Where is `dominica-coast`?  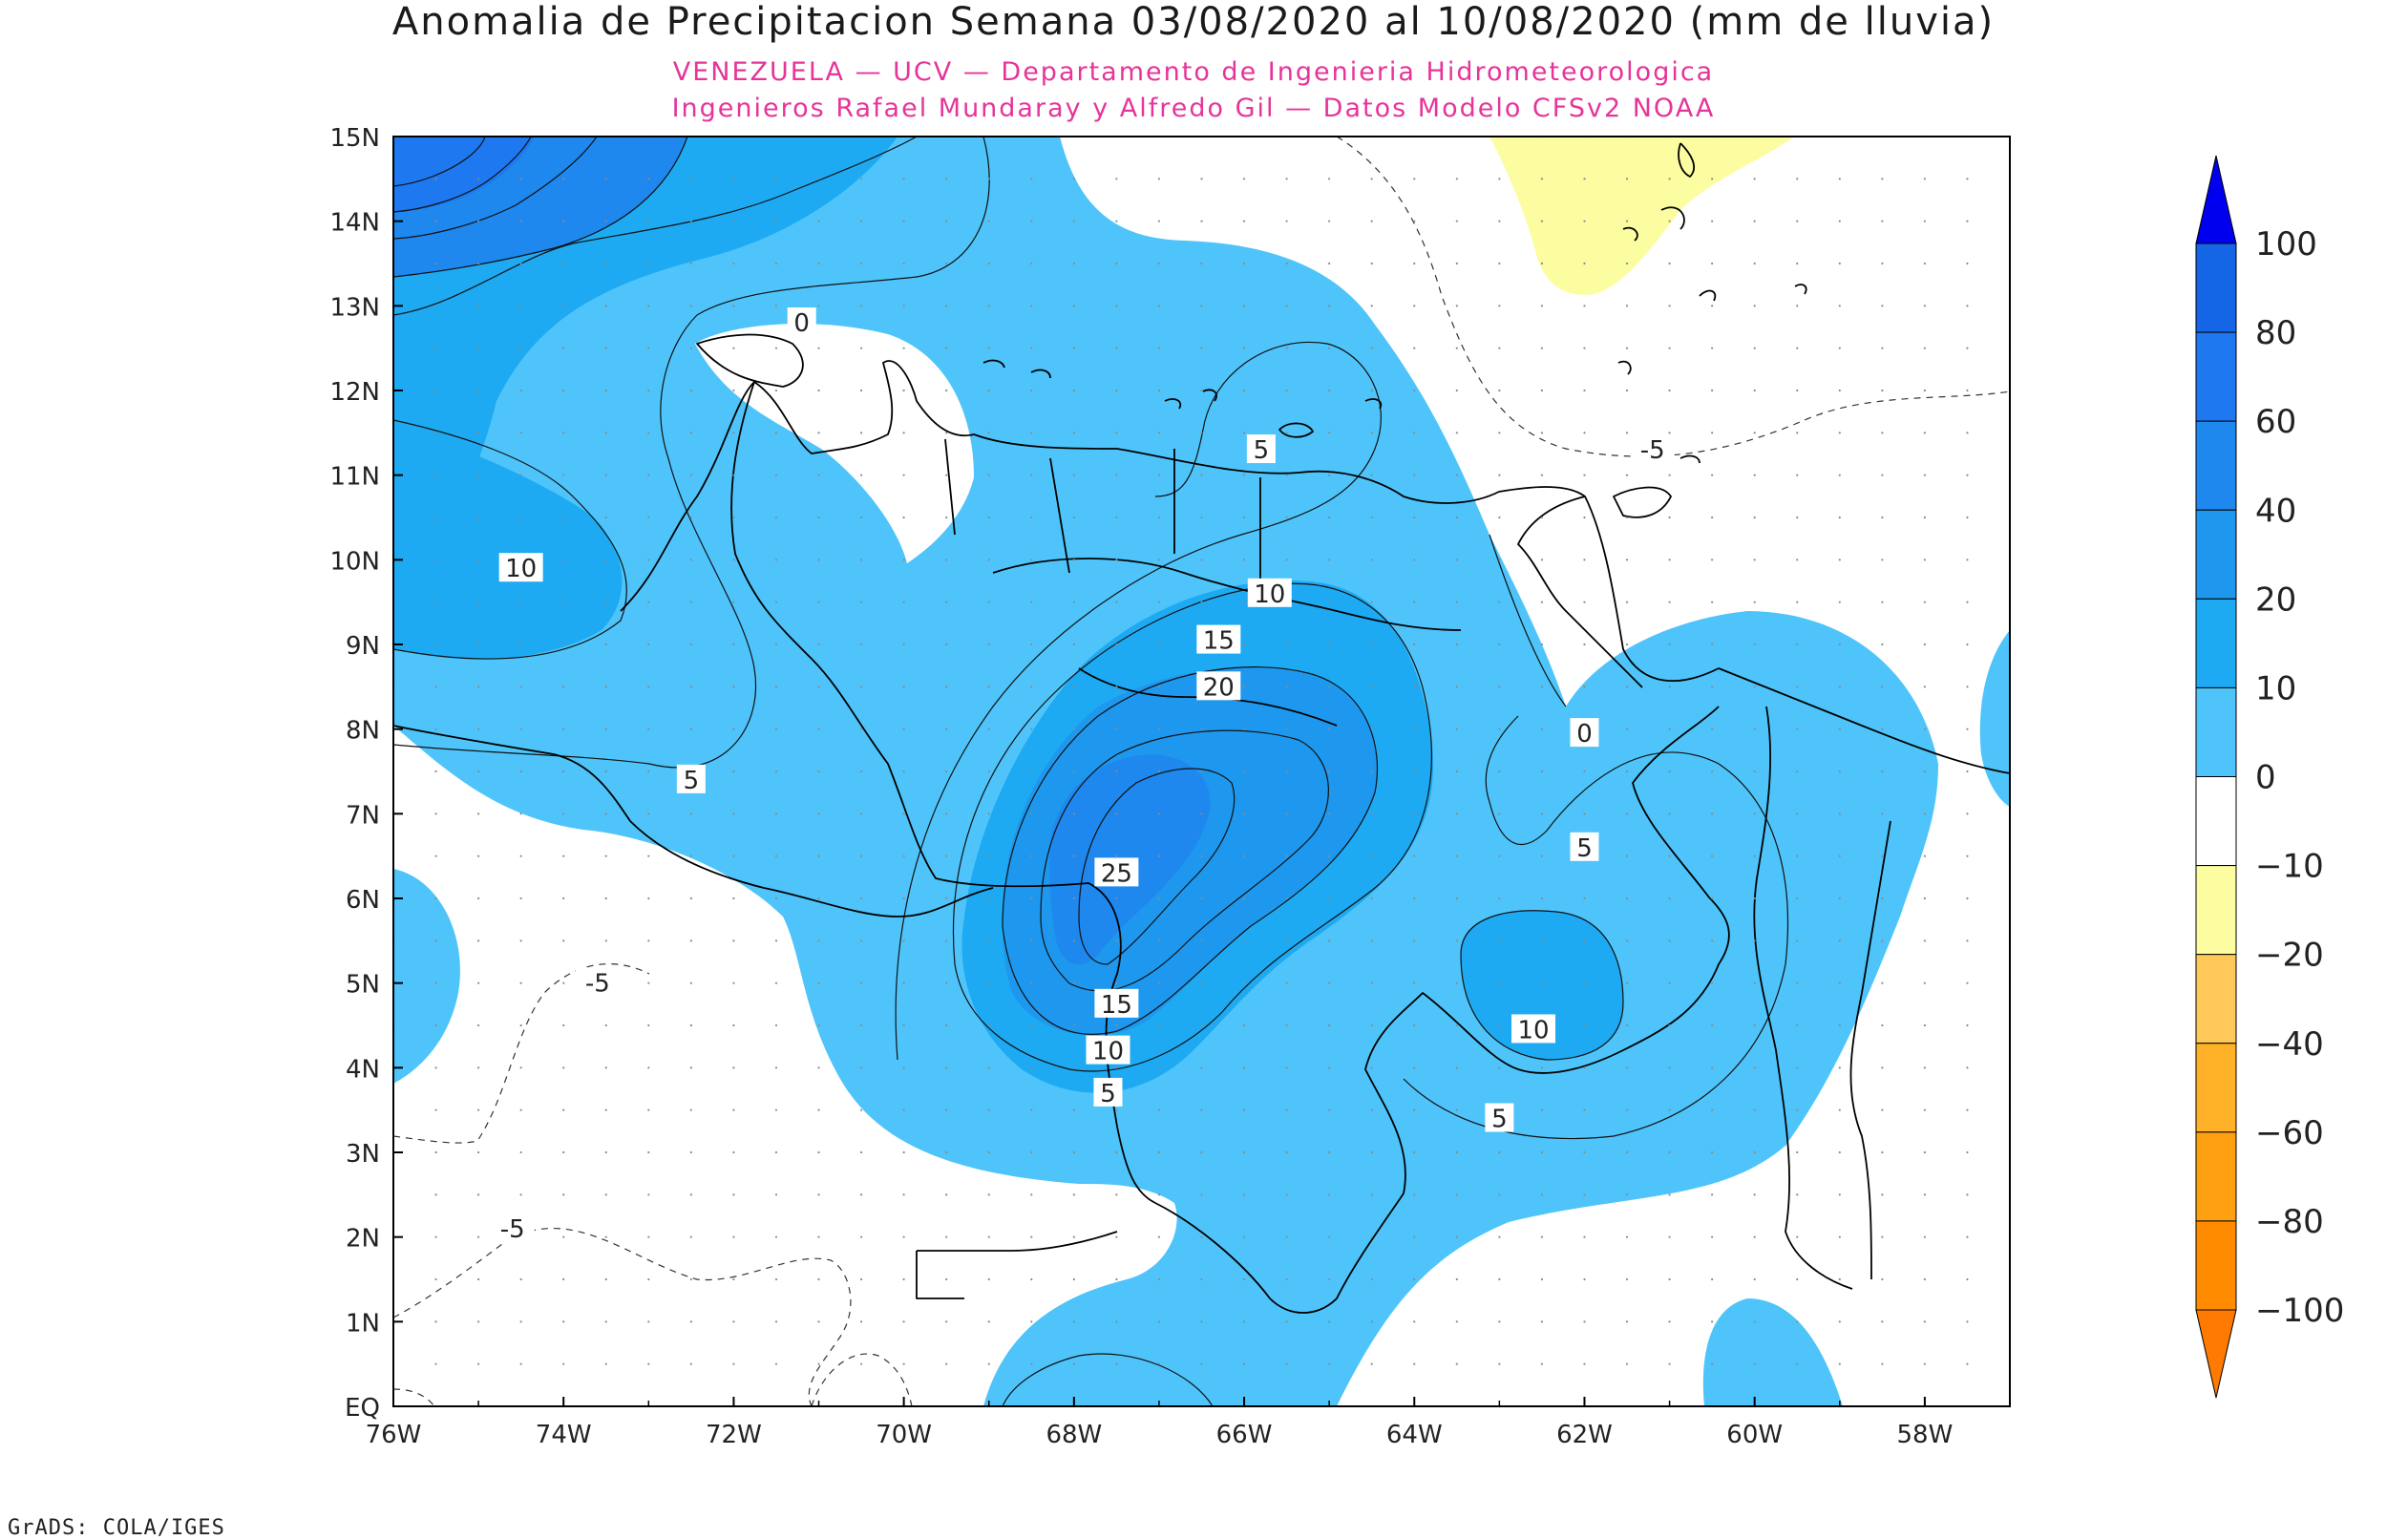 dominica-coast is located at coordinates (1686, 160).